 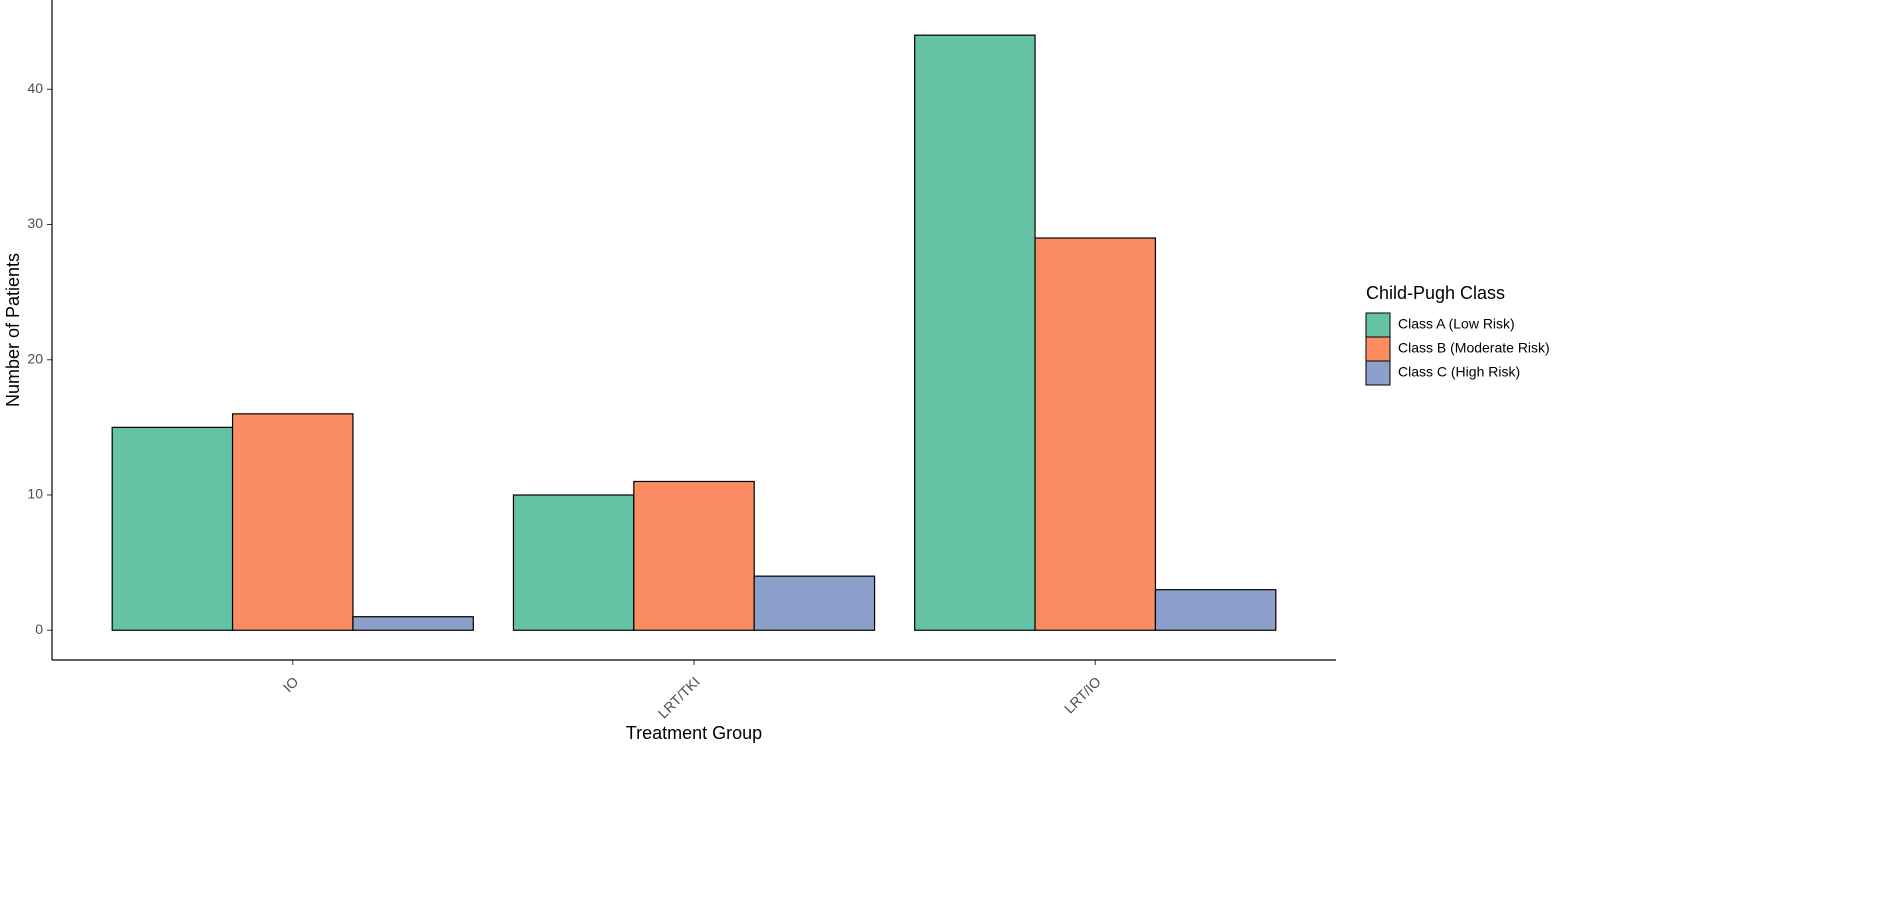 What do you see at coordinates (13, 330) in the screenshot?
I see `y-axis-title: Number of Patients` at bounding box center [13, 330].